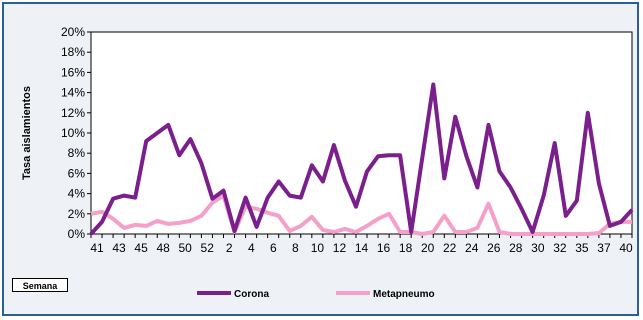 This screenshot has width=643, height=320. What do you see at coordinates (582, 248) in the screenshot?
I see `x-tick-label: 35` at bounding box center [582, 248].